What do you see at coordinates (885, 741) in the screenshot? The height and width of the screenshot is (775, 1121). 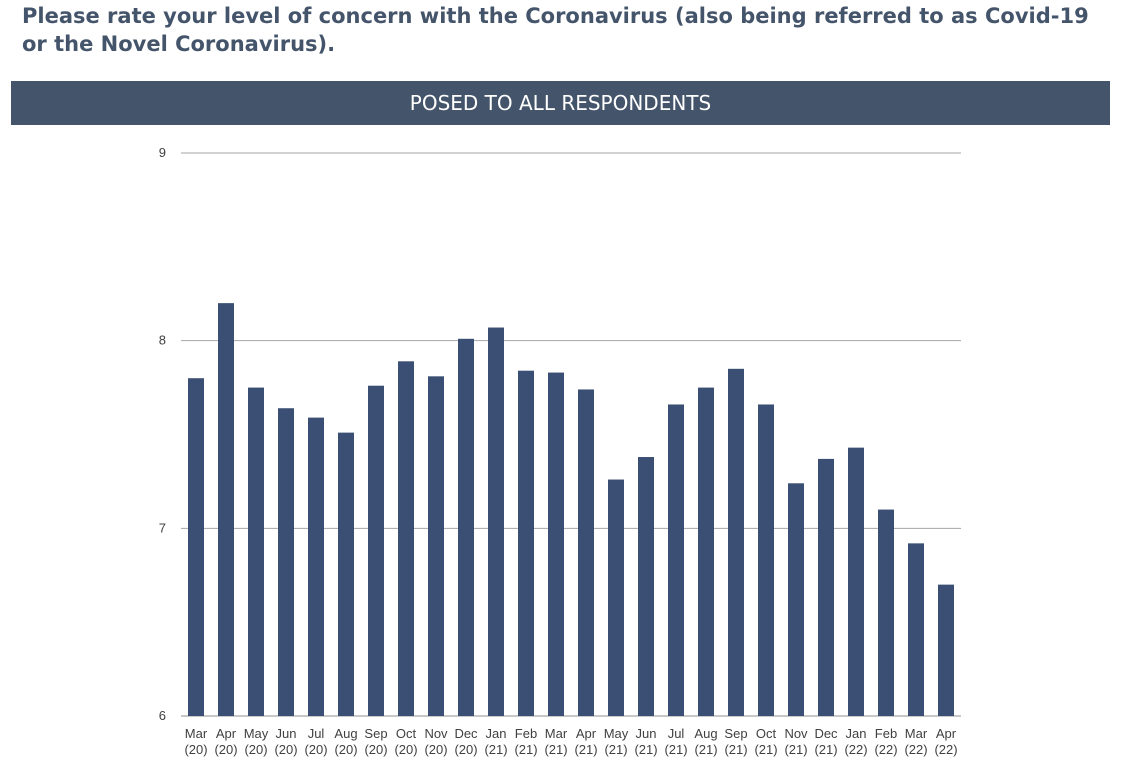 I see `x-tick-label: Feb (22)` at bounding box center [885, 741].